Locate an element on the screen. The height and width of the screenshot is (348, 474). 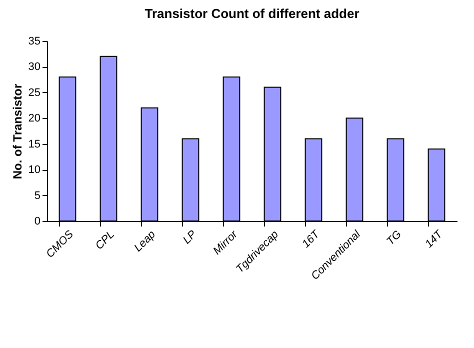
y-tick-label: 35 is located at coordinates (34, 42).